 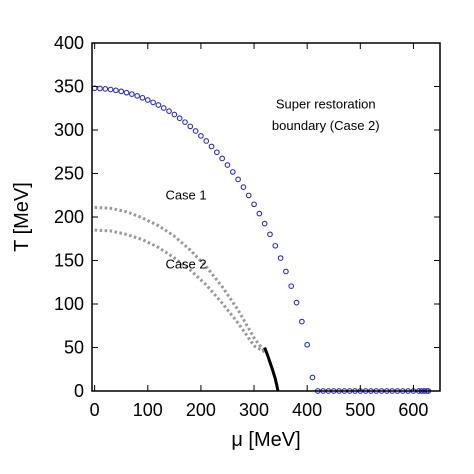 I want to click on annotation-label: Case 1, so click(x=185, y=195).